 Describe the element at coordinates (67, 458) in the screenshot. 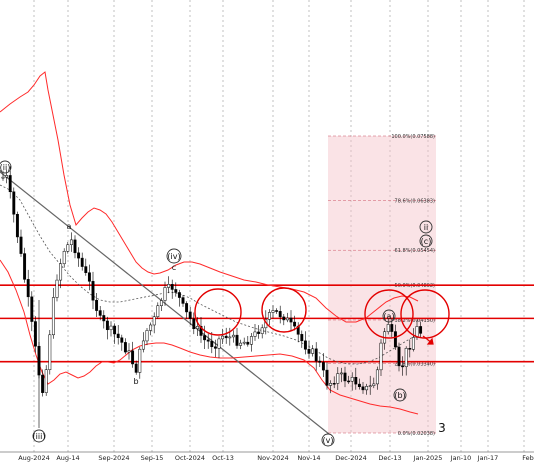

I see `x-tick-label: Aug-14` at that location.